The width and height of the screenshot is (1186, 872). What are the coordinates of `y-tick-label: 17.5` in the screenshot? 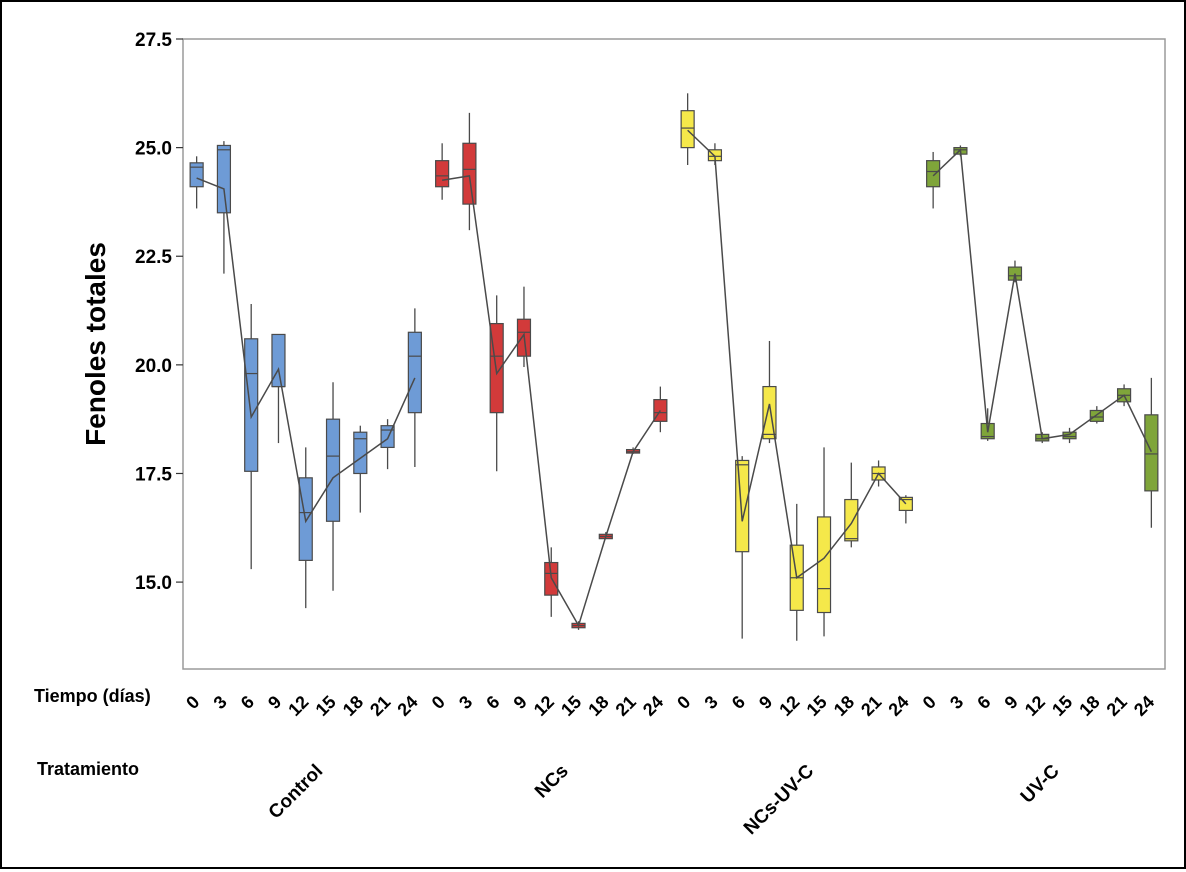 It's located at (153, 474).